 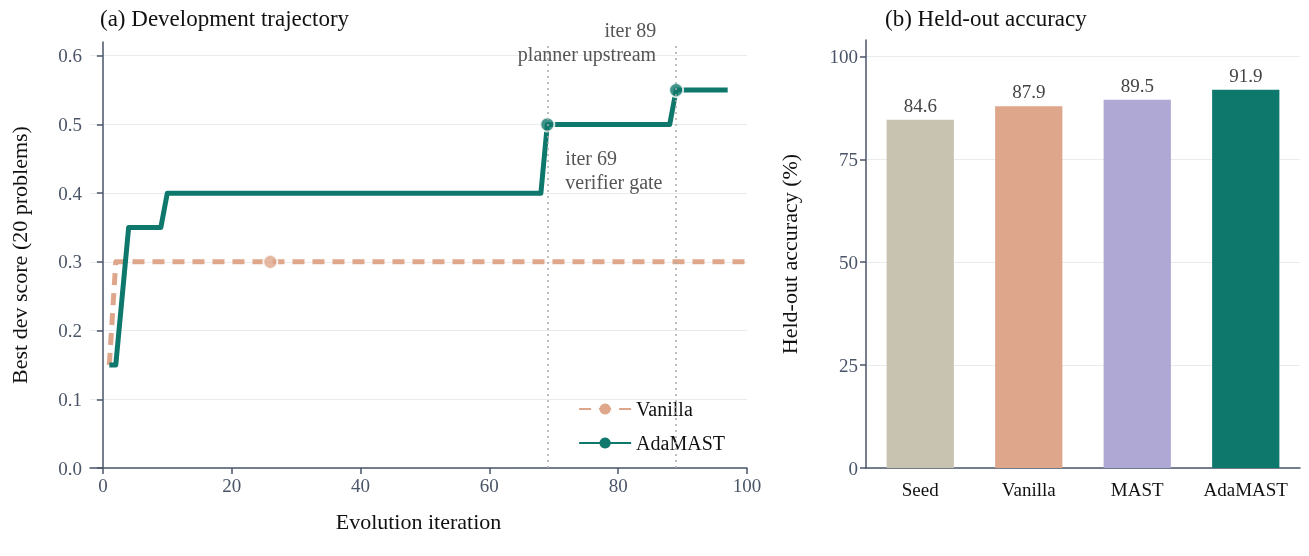 I want to click on y-tick-label: 0.6, so click(x=70, y=56).